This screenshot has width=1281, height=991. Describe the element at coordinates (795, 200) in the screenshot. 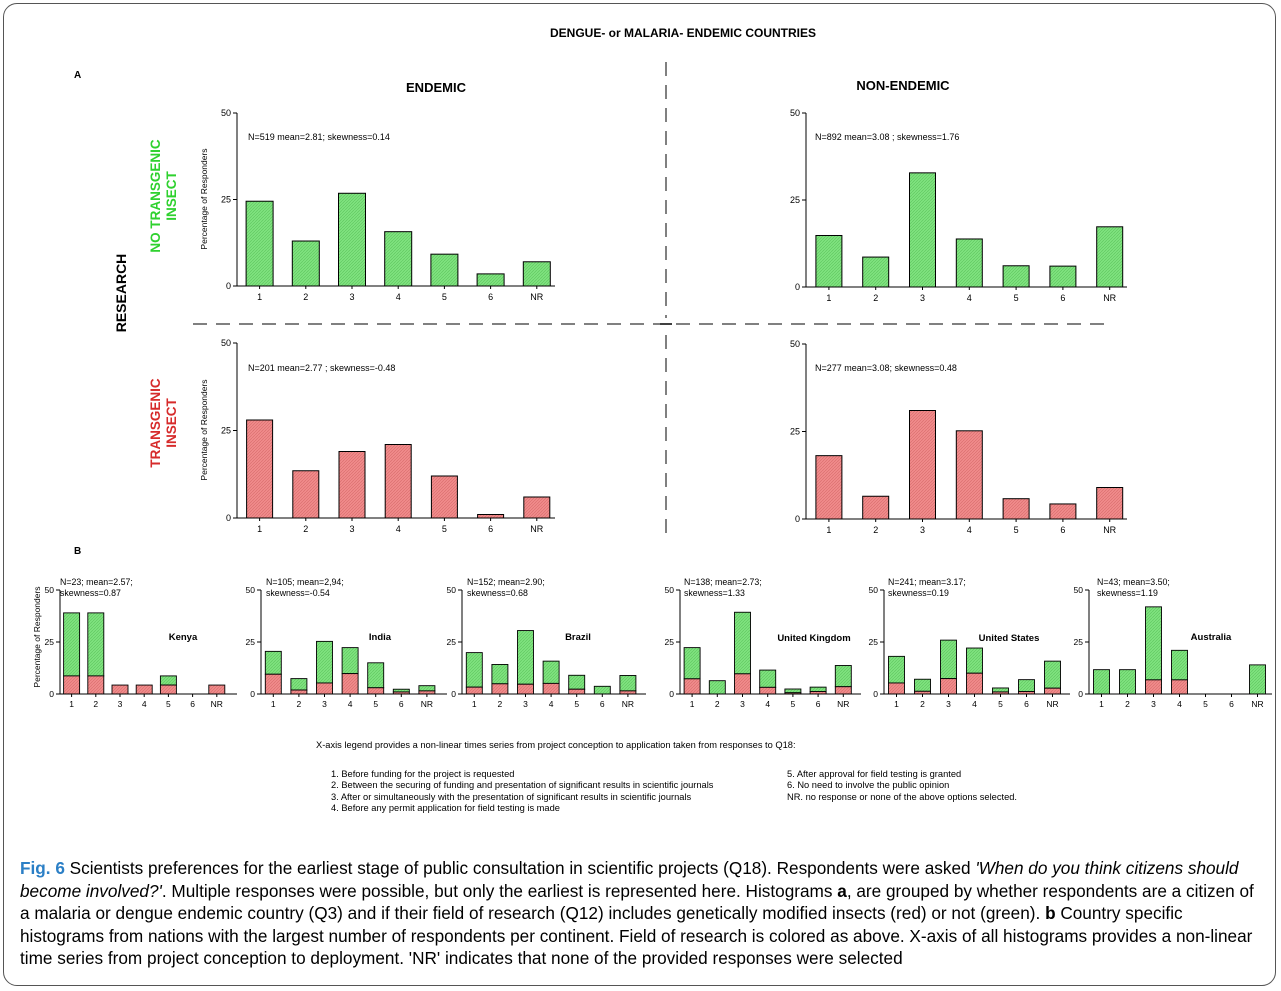

I see `chart-a-nonendemic-no-transgenic-y-tick-label: 25` at that location.